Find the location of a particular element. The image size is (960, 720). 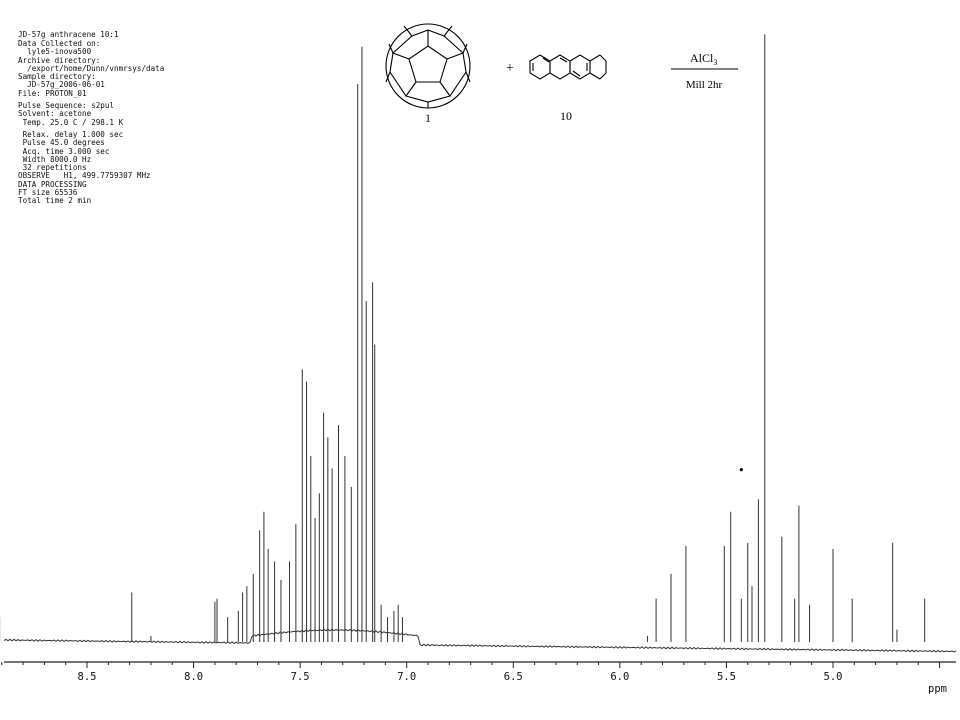

tick-label: 7.0 is located at coordinates (406, 677).